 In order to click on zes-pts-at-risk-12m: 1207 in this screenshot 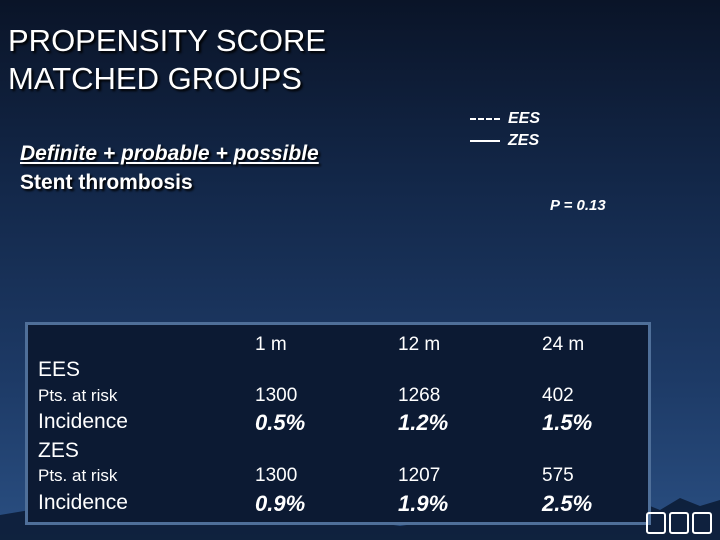, I will do `click(419, 475)`.